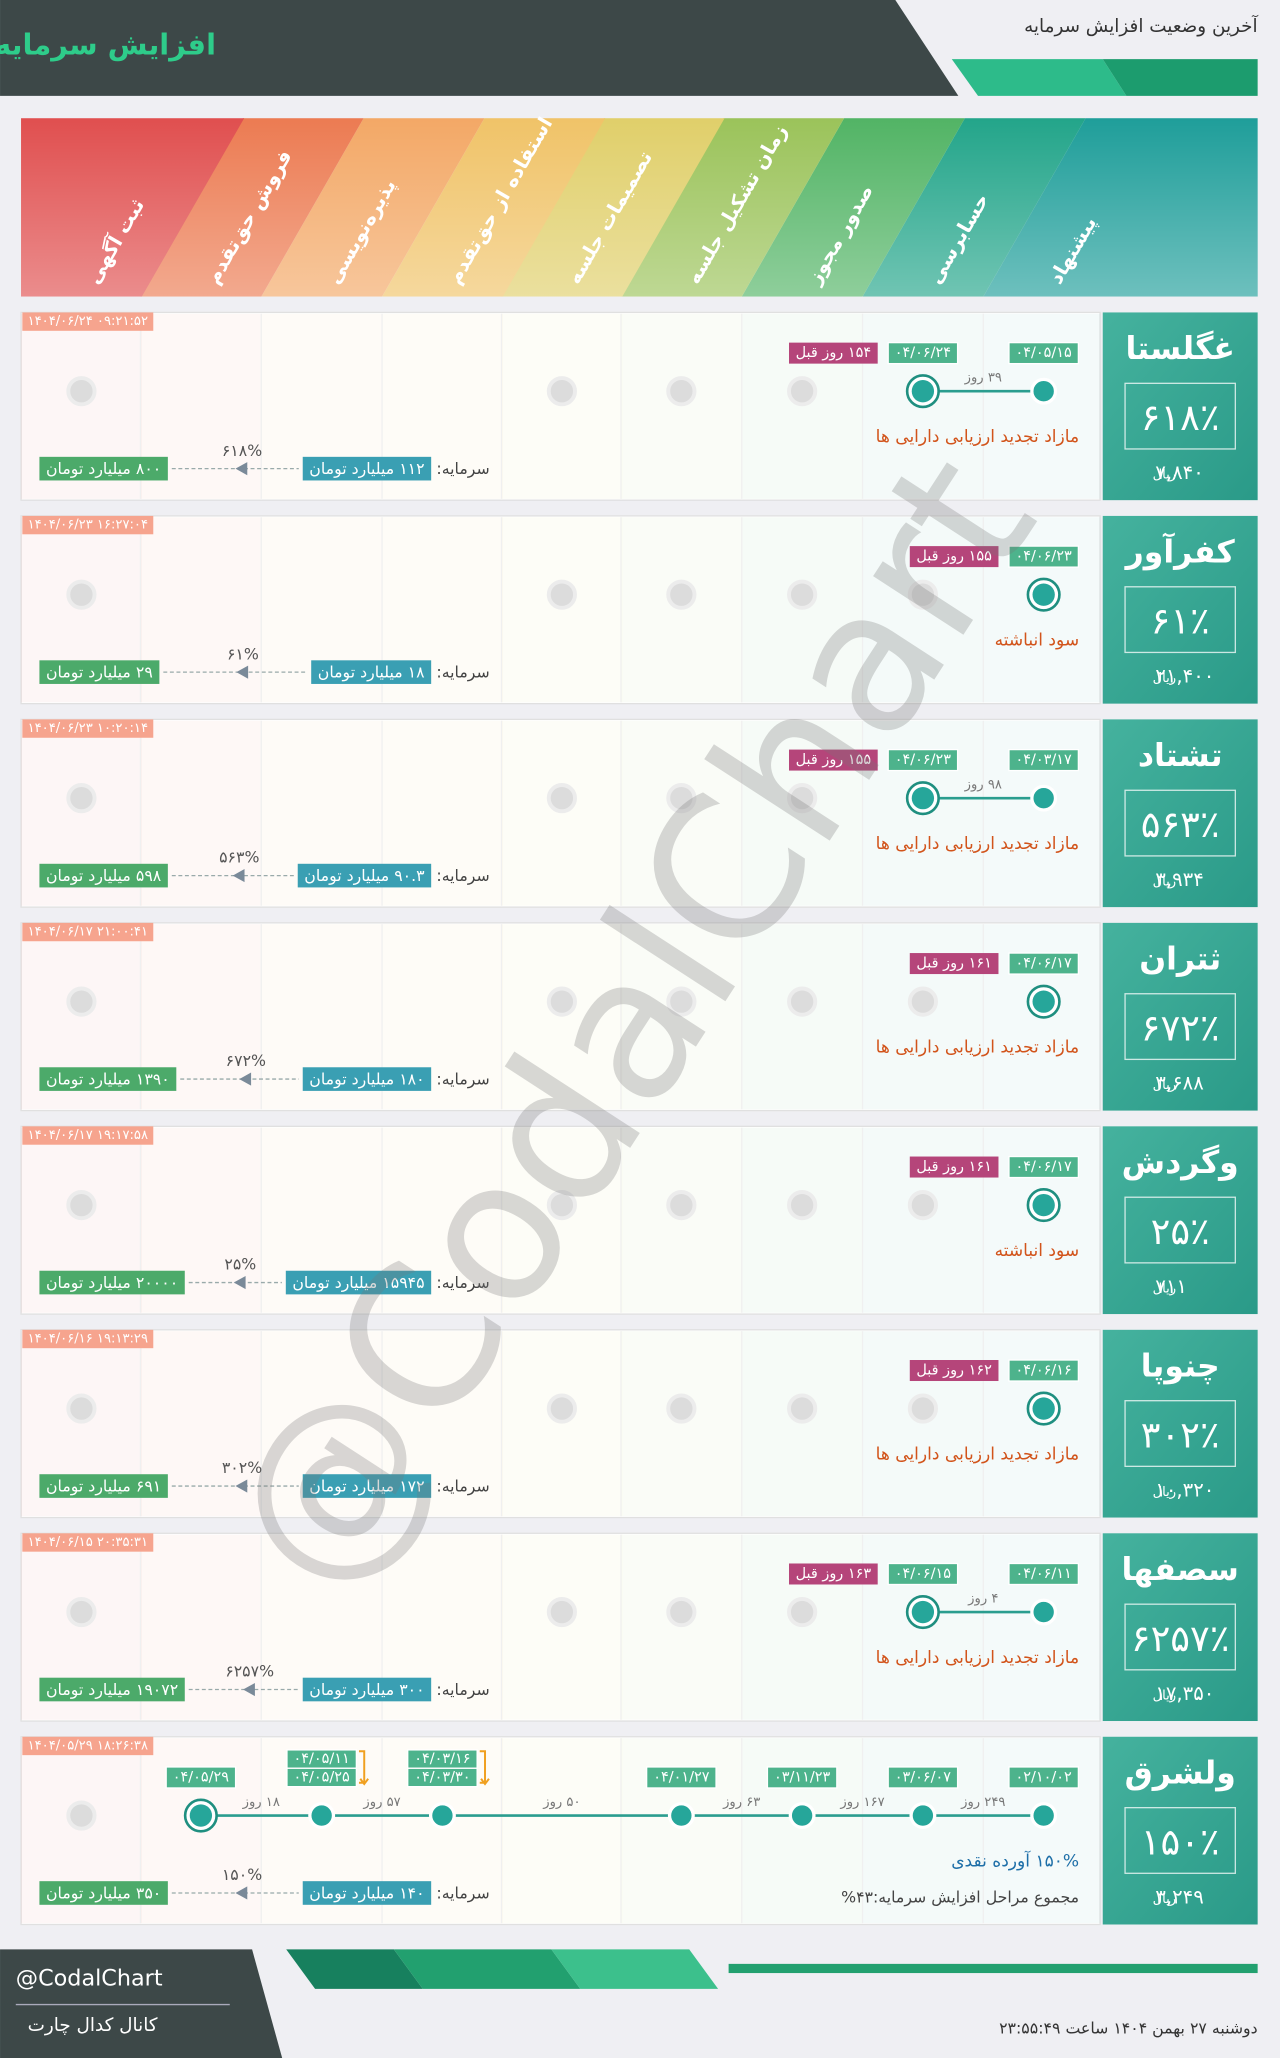 Image resolution: width=1280 pixels, height=2058 pixels. Describe the element at coordinates (242, 450) in the screenshot. I see `capital-change: ۶۱۸%` at that location.